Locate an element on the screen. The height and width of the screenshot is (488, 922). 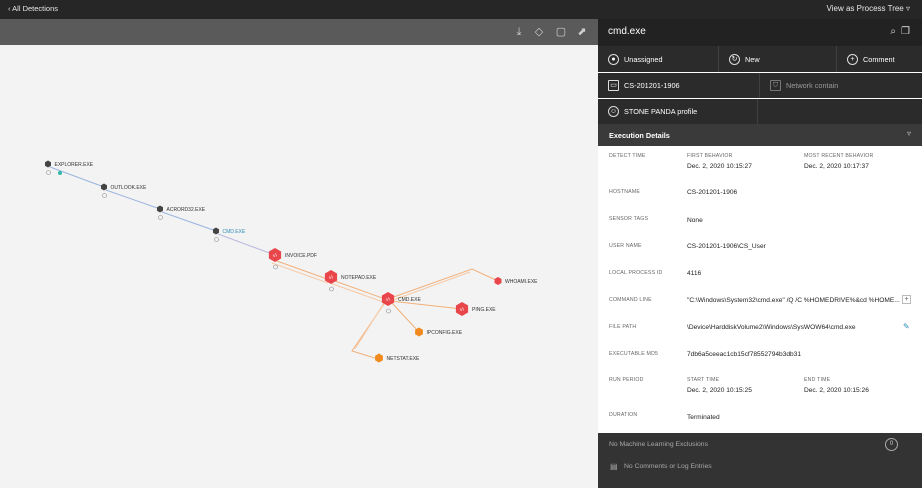
file-path-label: FILE PATH is located at coordinates (623, 327).